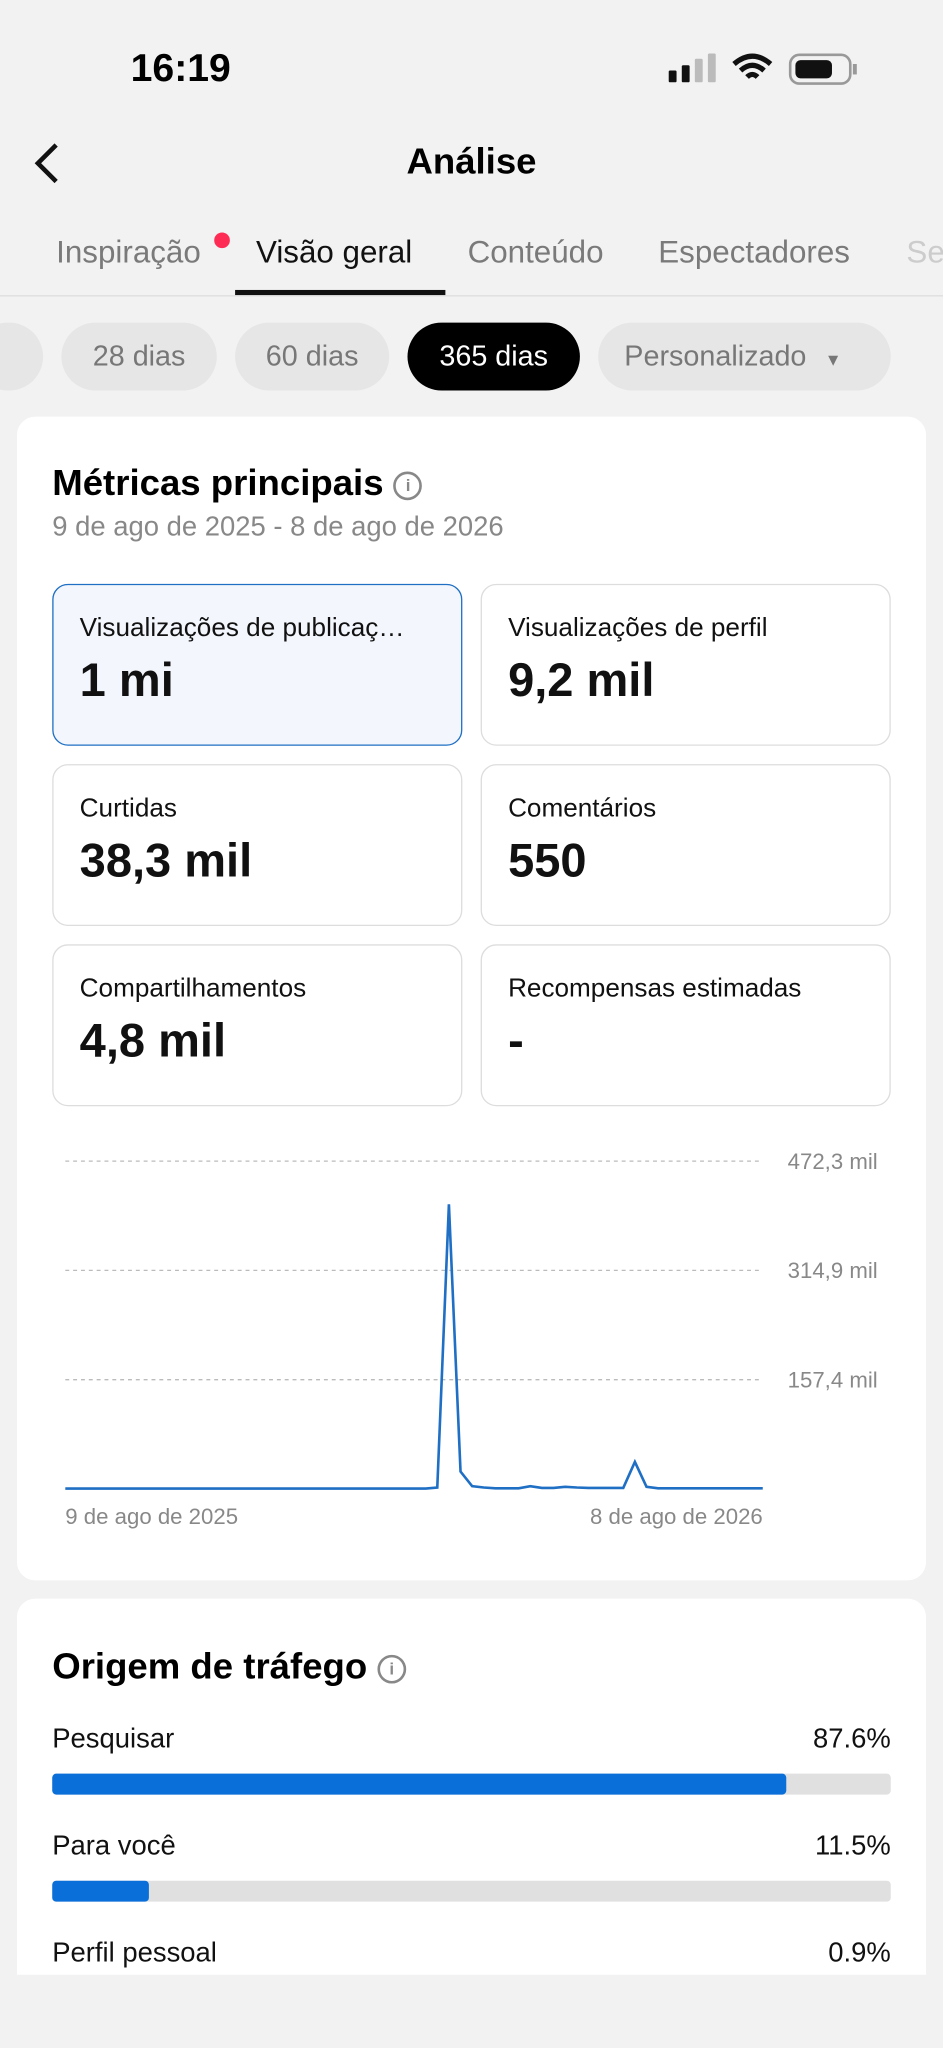  Describe the element at coordinates (414, 1347) in the screenshot. I see `line-series` at that location.